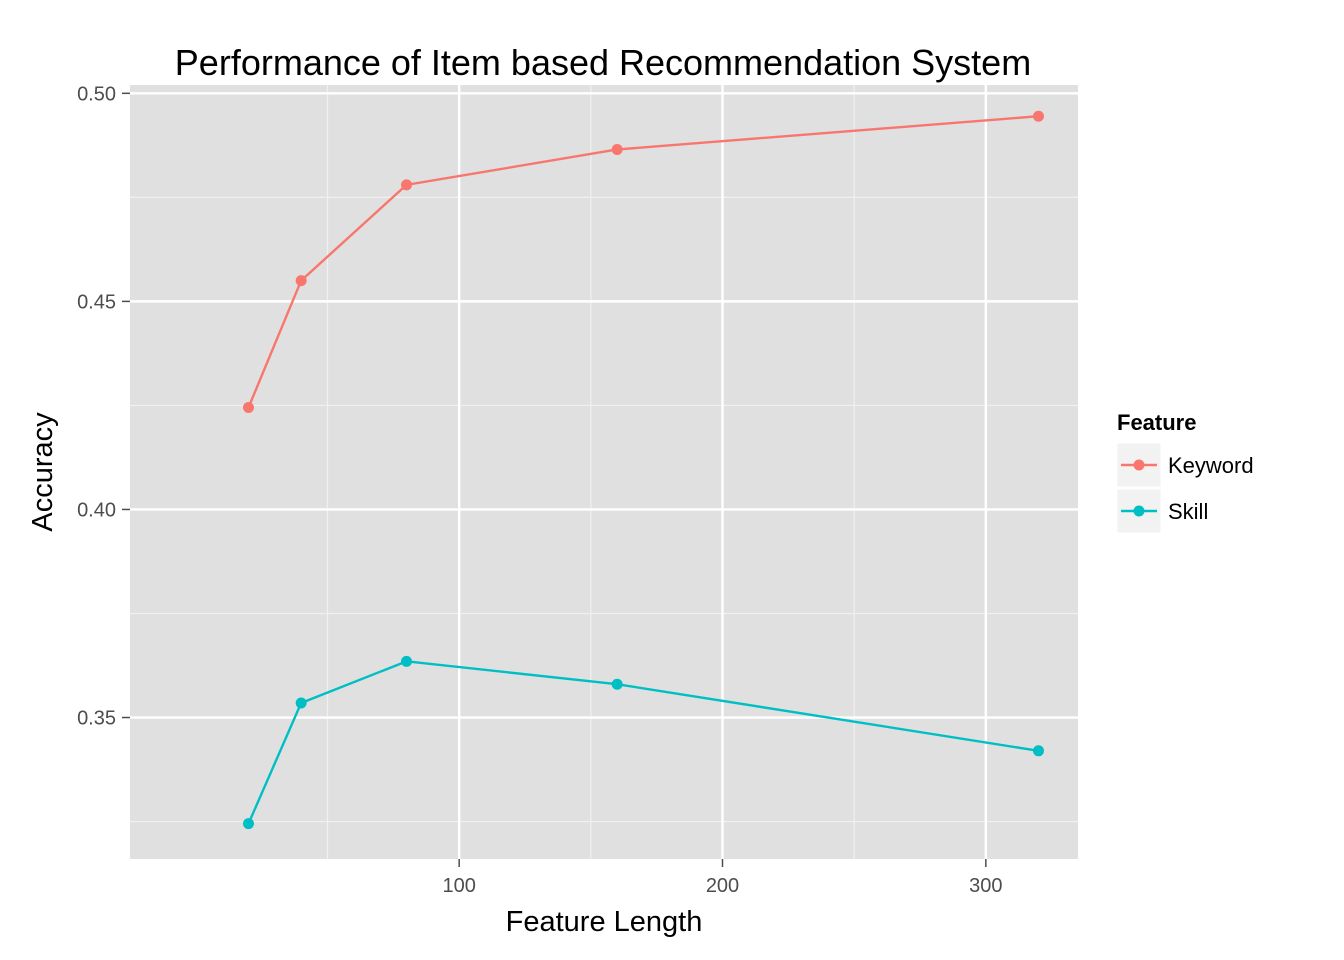 Image resolution: width=1344 pixels, height=960 pixels. I want to click on legend-label-keyword: Keyword, so click(1211, 465).